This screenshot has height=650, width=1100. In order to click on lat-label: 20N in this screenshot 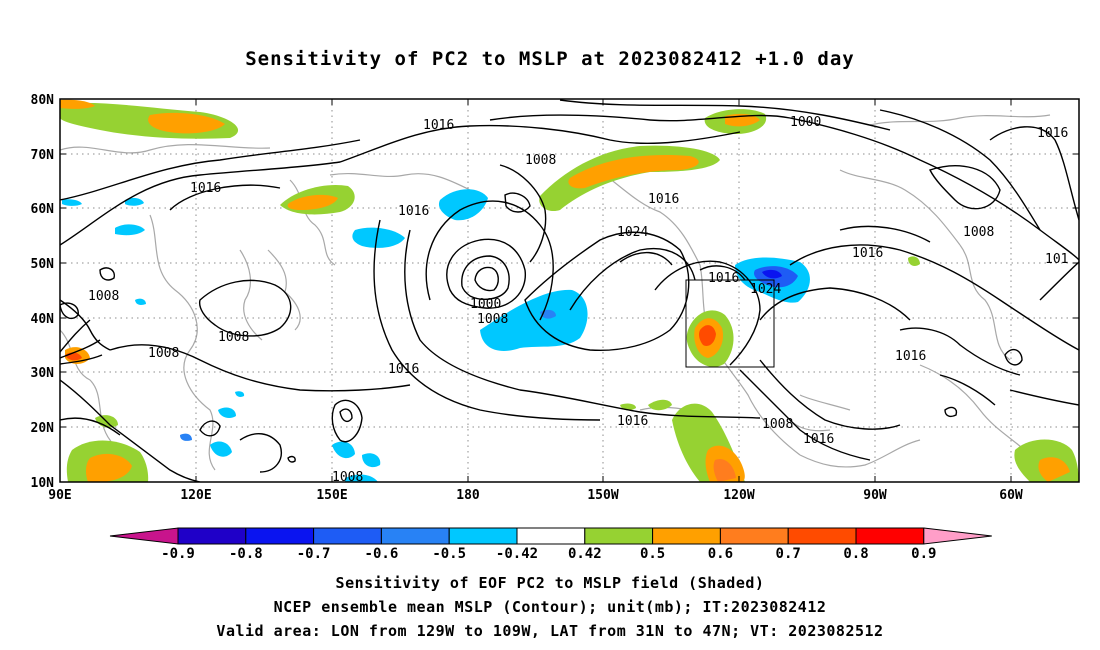, I will do `click(43, 428)`.